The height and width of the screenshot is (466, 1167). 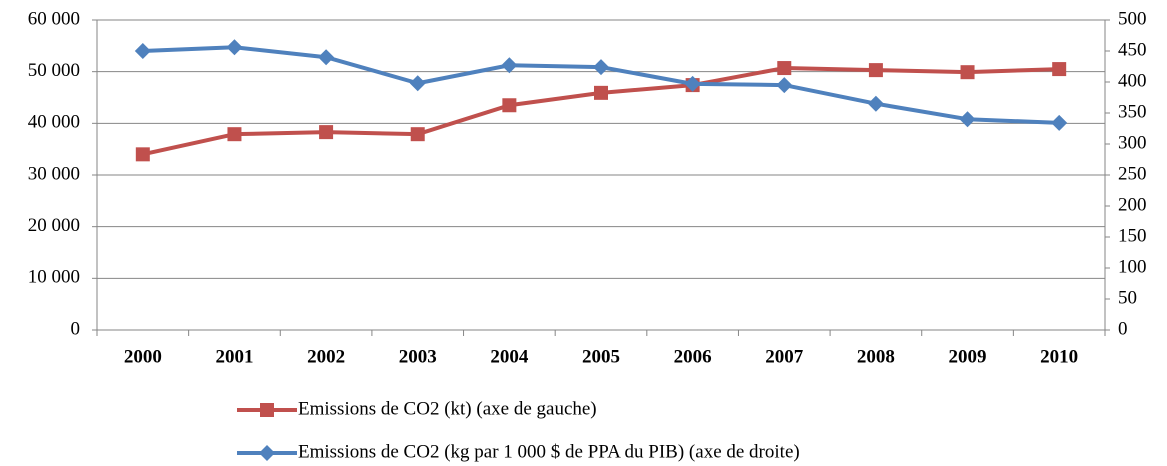 What do you see at coordinates (1132, 49) in the screenshot?
I see `y2-tick-label: 450` at bounding box center [1132, 49].